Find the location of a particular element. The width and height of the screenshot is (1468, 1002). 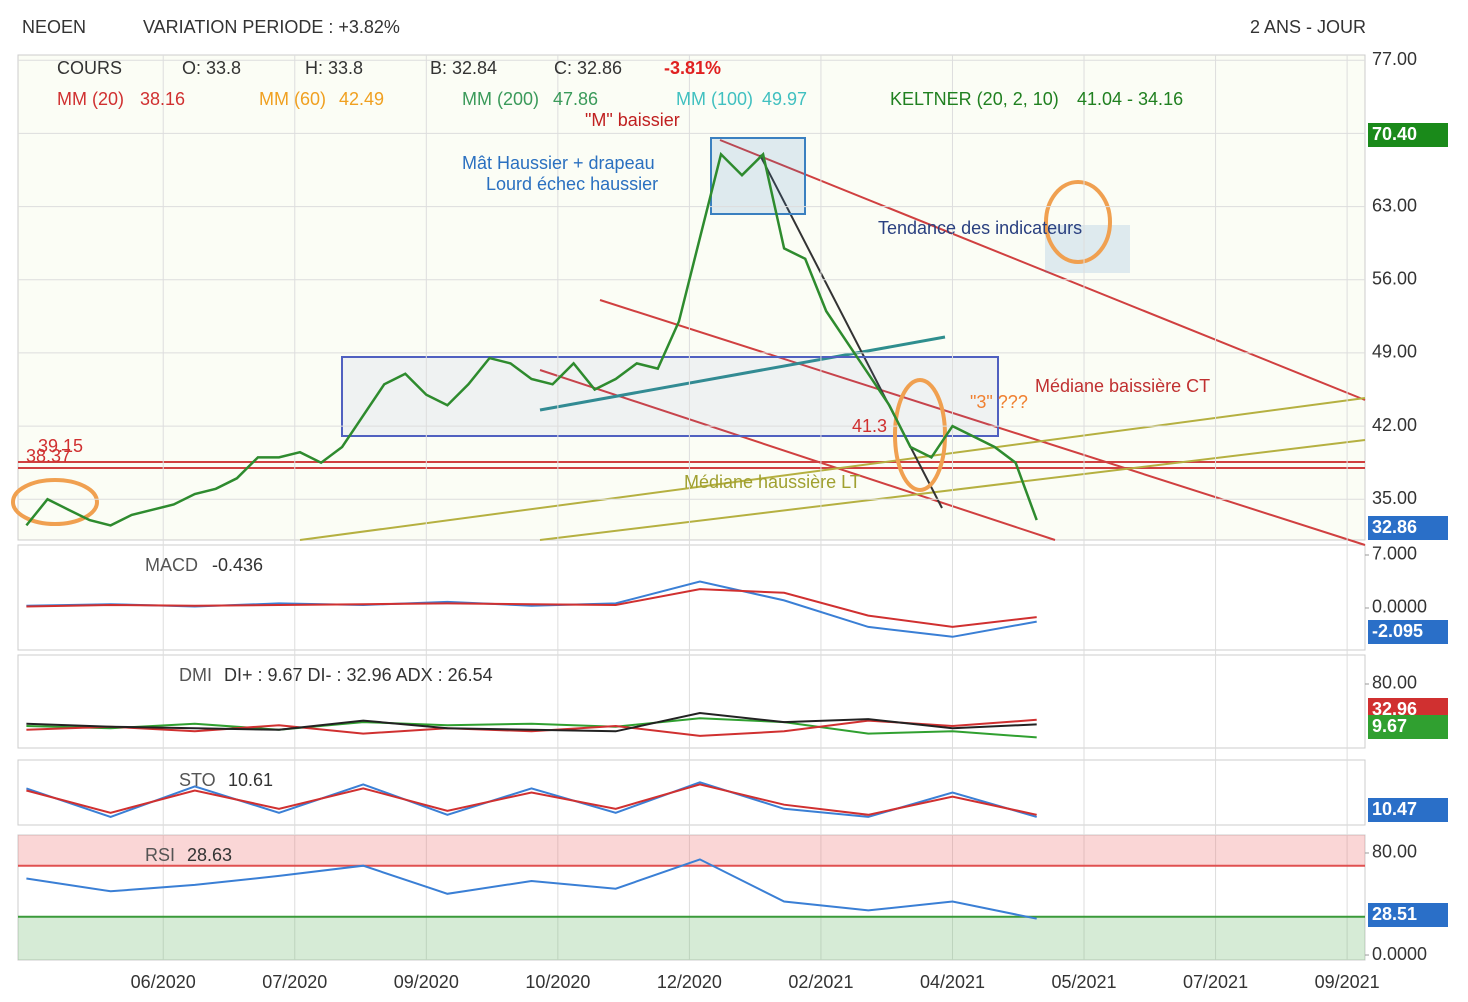

legend-indicator: MM (20) is located at coordinates (90, 99).